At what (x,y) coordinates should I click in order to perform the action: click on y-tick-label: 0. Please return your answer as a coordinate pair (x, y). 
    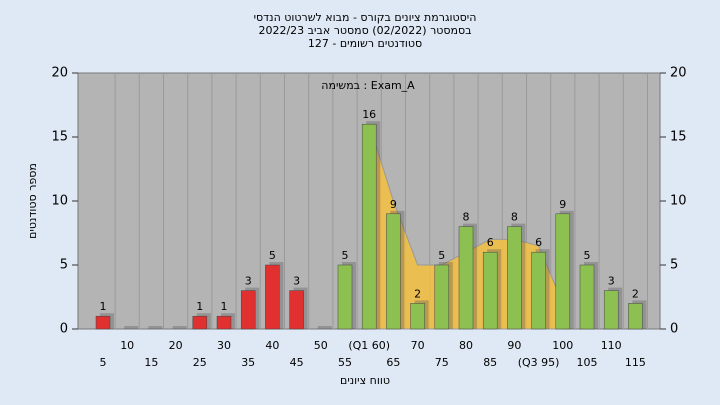
    Looking at the image, I should click on (64, 329).